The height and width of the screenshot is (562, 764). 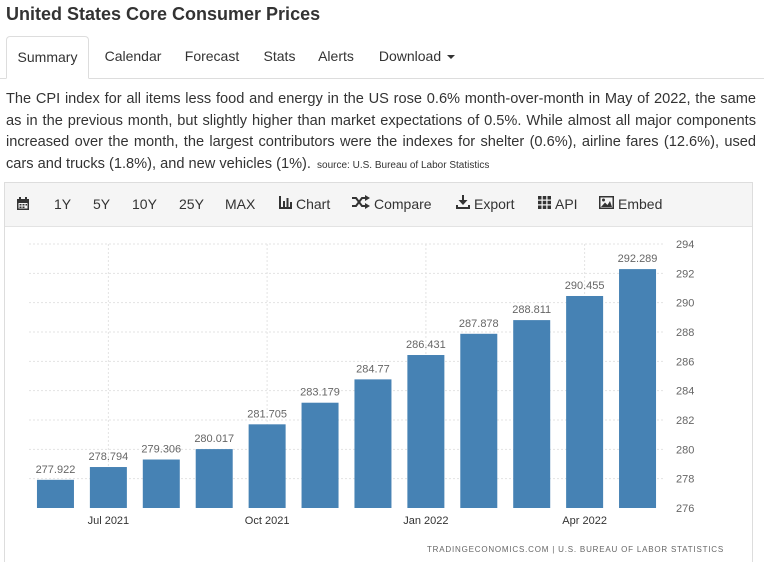 I want to click on data-label: 281.705, so click(x=267, y=414).